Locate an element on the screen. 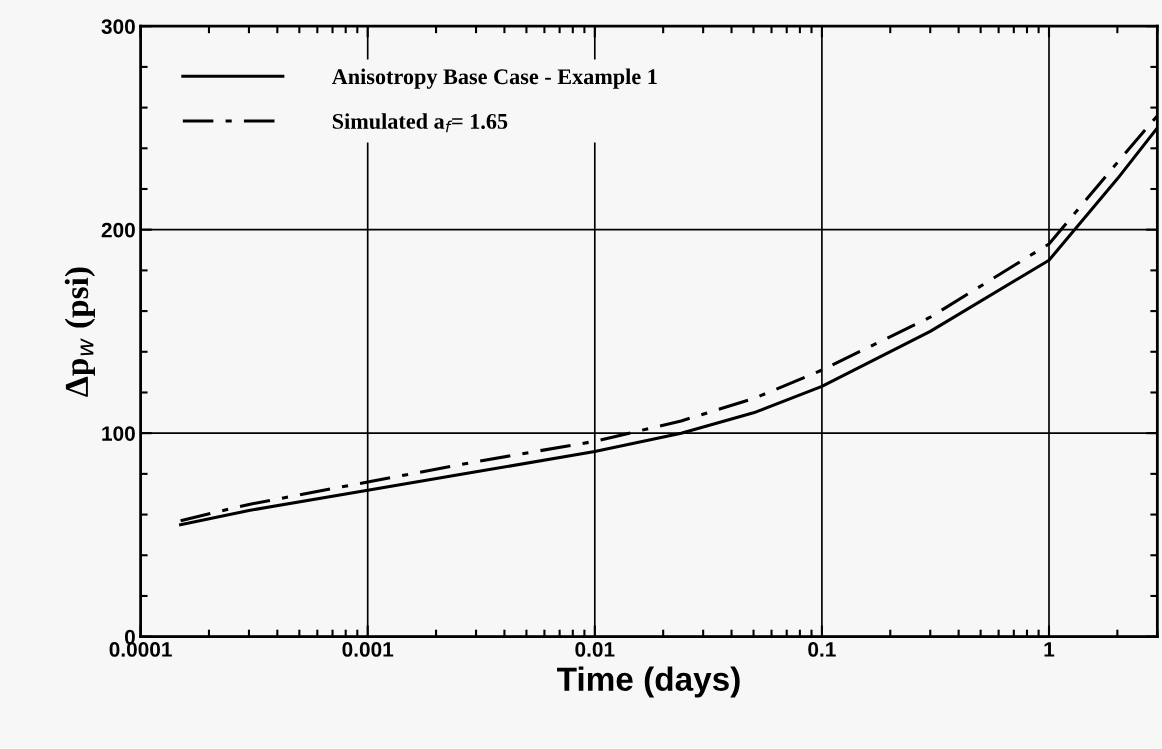 This screenshot has height=749, width=1162. x-tick-label: 1 is located at coordinates (1049, 649).